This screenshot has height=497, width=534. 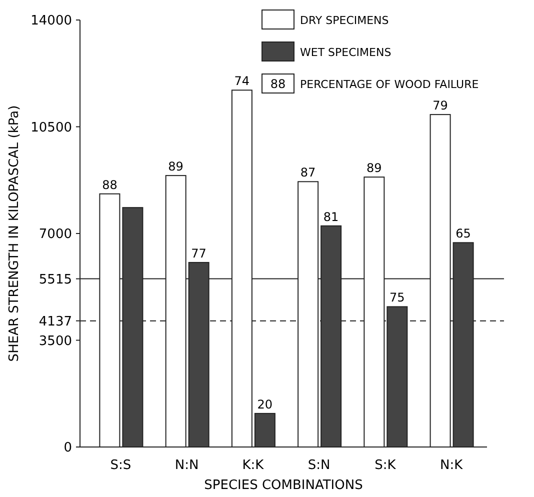 What do you see at coordinates (55, 322) in the screenshot?
I see `y-tick-label: 4137` at bounding box center [55, 322].